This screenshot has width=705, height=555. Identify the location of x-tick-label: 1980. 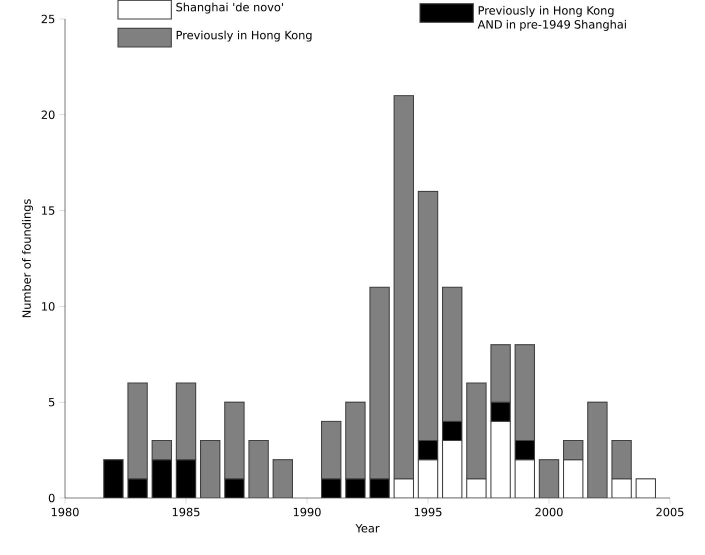
(65, 512).